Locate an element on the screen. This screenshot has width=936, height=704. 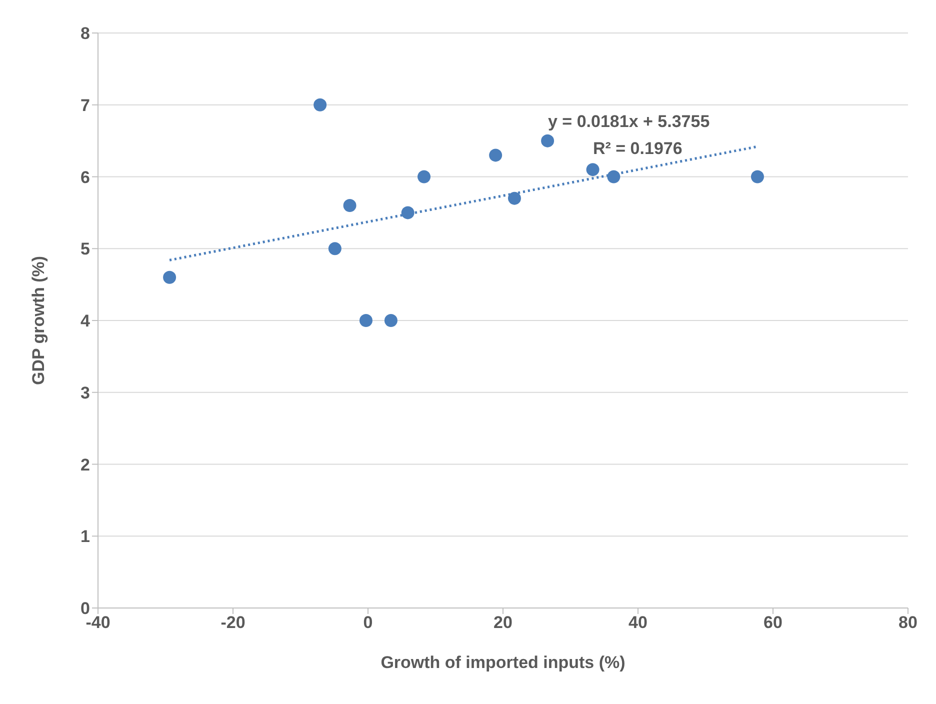
x-tick-label: -20 is located at coordinates (233, 622).